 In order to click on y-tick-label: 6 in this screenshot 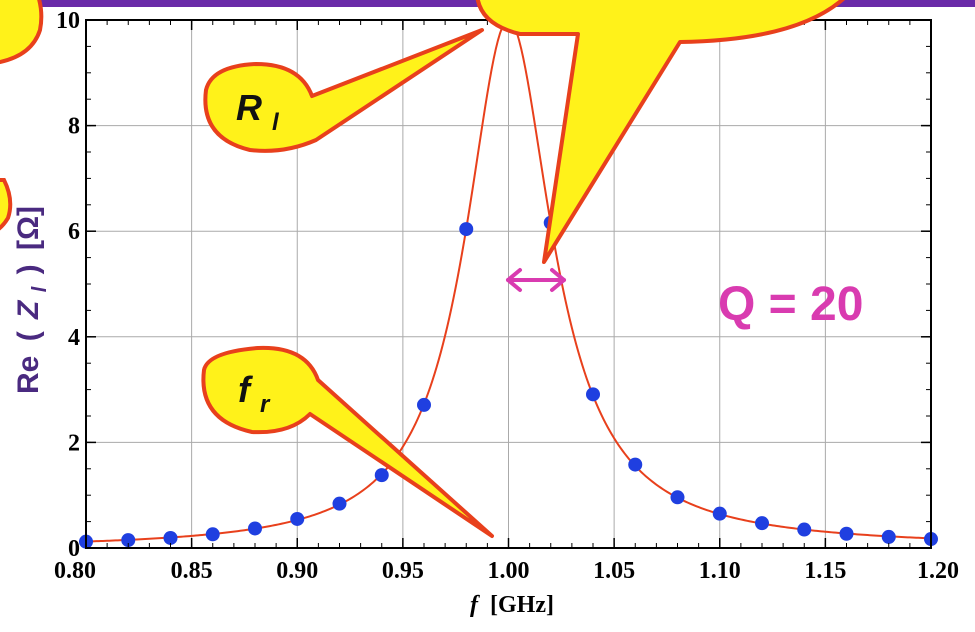, I will do `click(74, 232)`.